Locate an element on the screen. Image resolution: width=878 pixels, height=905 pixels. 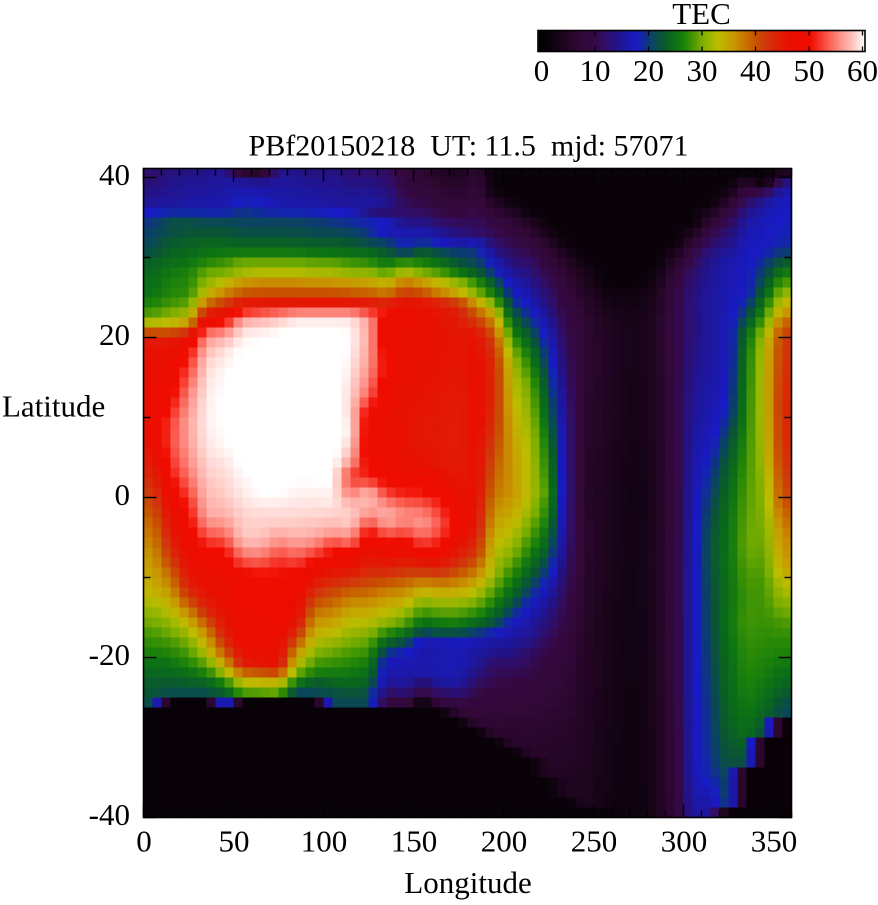
svg-text: -40 is located at coordinates (109, 814).